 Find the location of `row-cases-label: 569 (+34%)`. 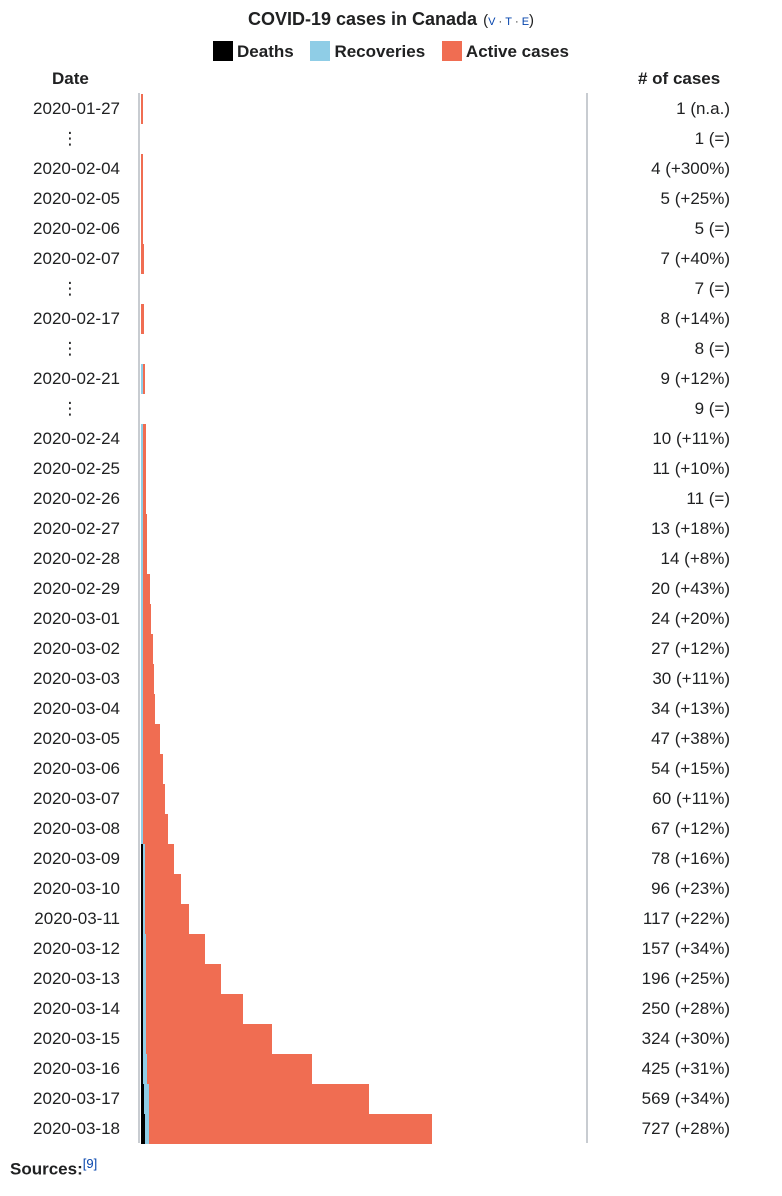

row-cases-label: 569 (+34%) is located at coordinates (685, 1098).